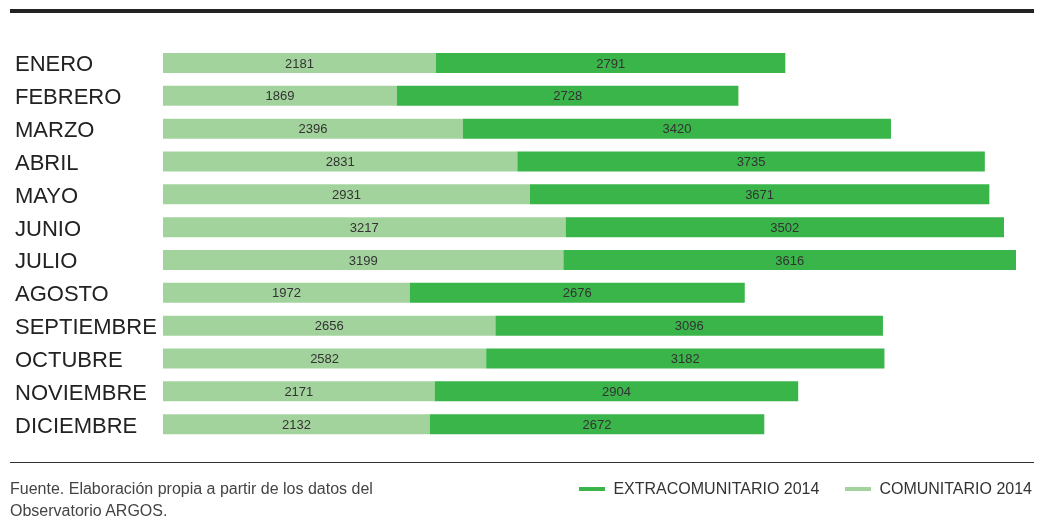  I want to click on data-label: 2171, so click(299, 391).